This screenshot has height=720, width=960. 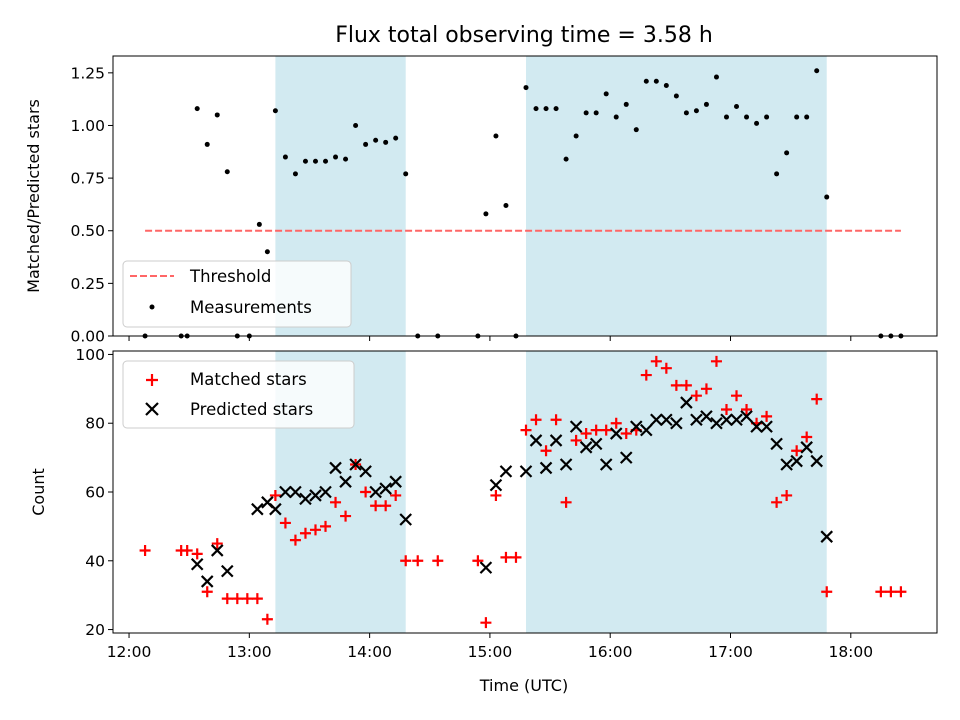 What do you see at coordinates (524, 35) in the screenshot?
I see `figure-title: Flux total observing time = 3.58 h` at bounding box center [524, 35].